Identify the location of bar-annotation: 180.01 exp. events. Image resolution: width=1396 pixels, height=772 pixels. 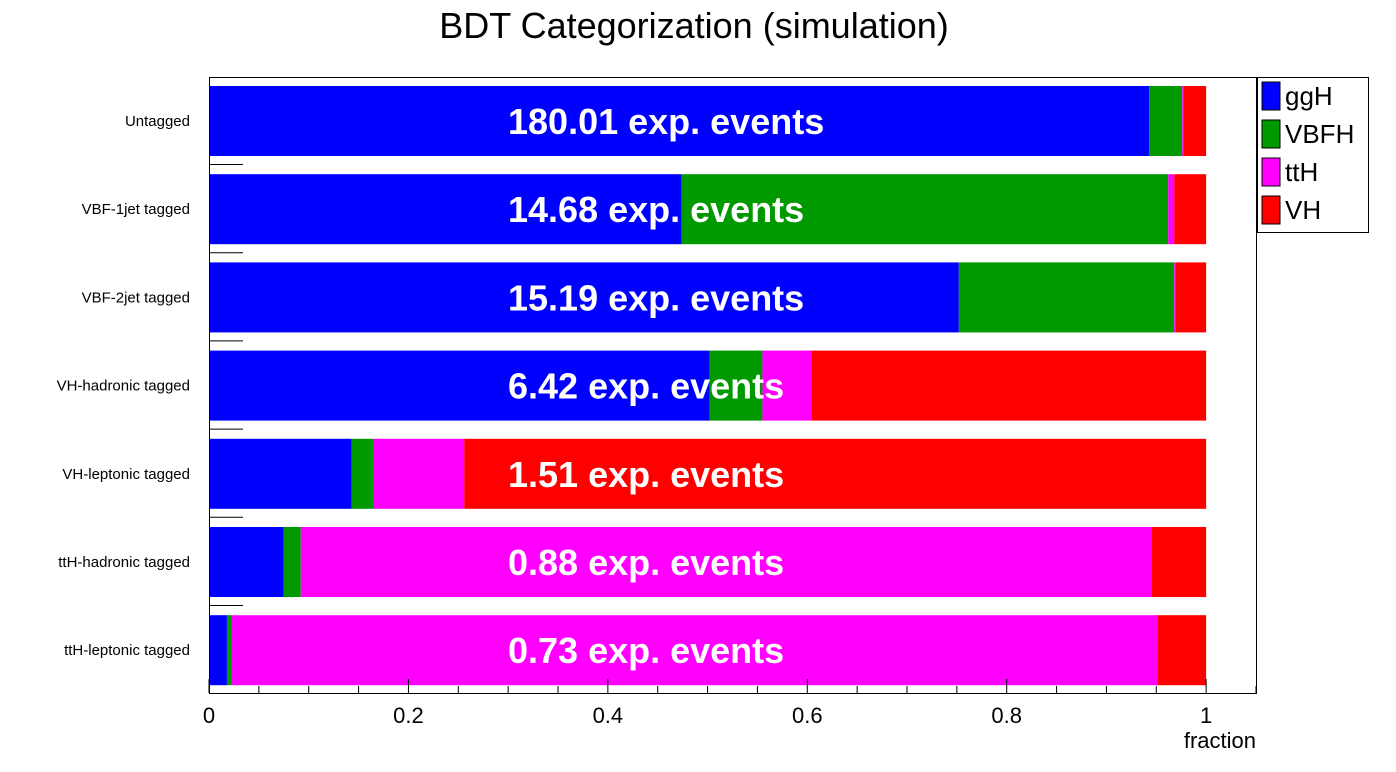
(666, 121).